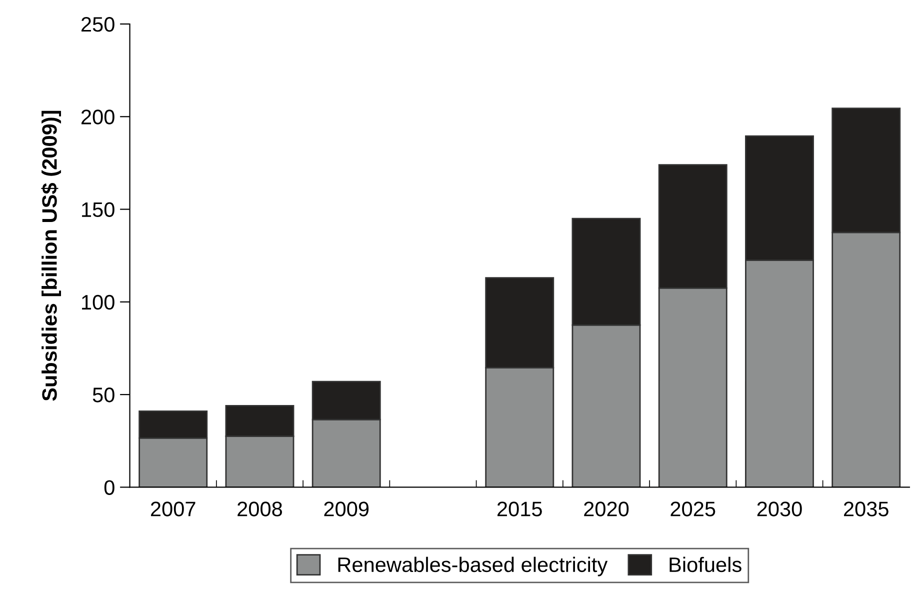 The image size is (914, 600). I want to click on y-tick-label: 150, so click(98, 210).